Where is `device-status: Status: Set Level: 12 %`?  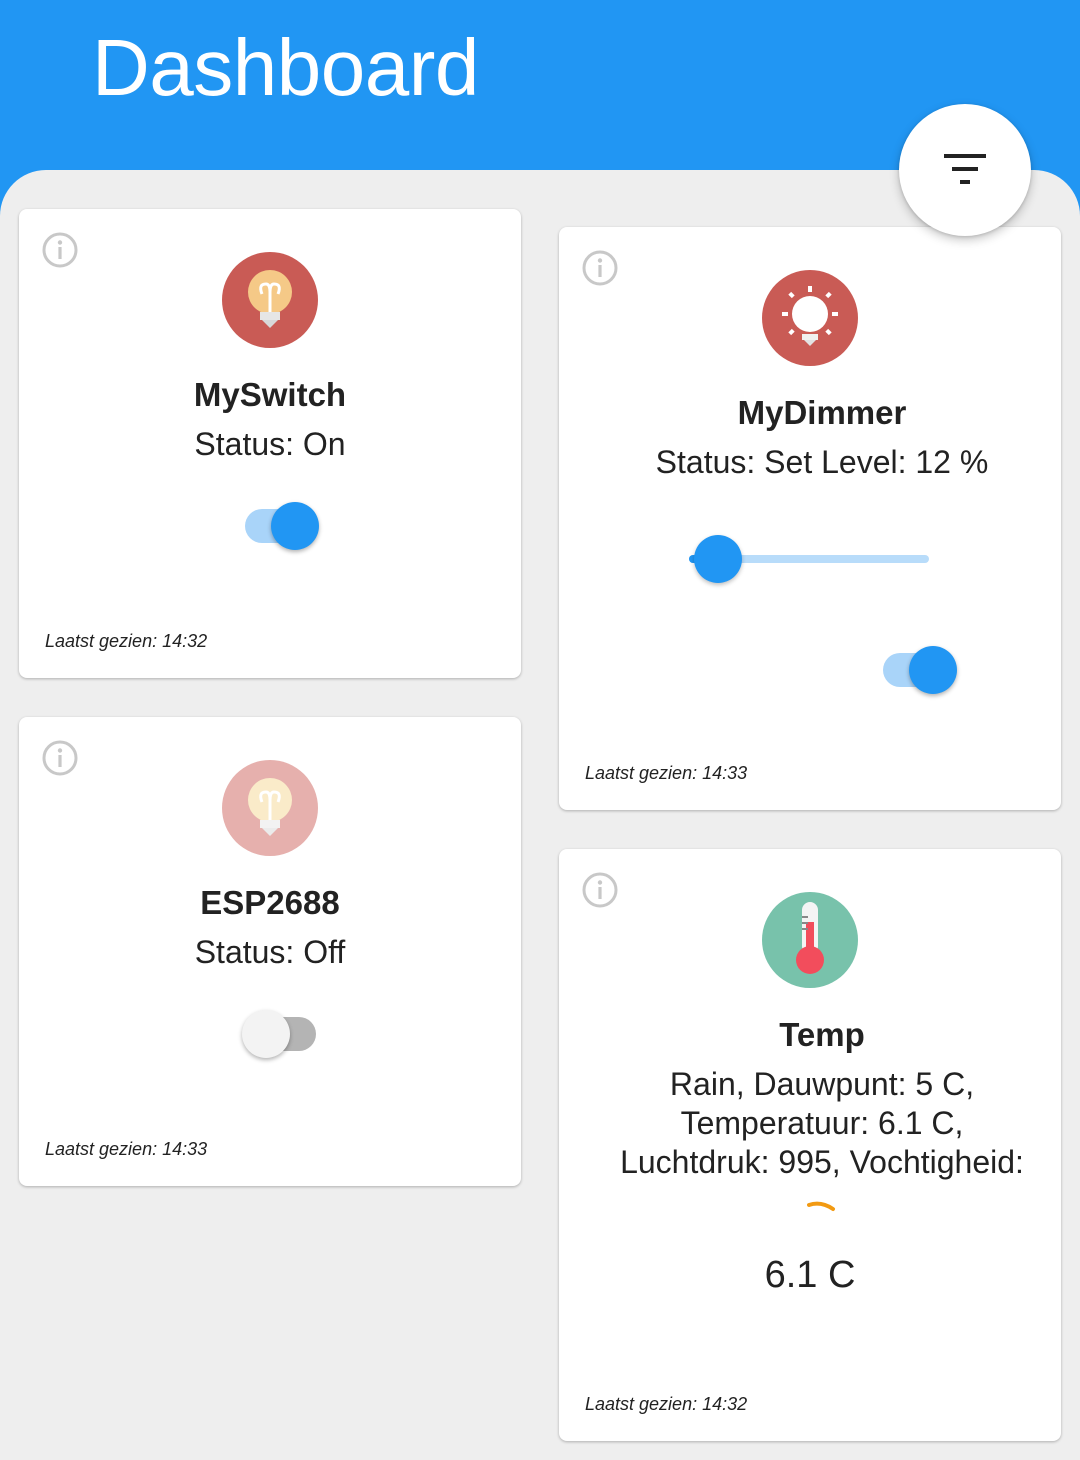 device-status: Status: Set Level: 12 % is located at coordinates (822, 462).